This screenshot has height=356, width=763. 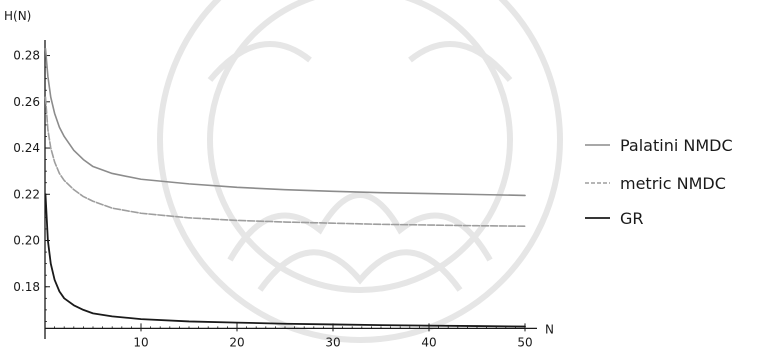 I want to click on x-tick-label: 50, so click(x=524, y=342).